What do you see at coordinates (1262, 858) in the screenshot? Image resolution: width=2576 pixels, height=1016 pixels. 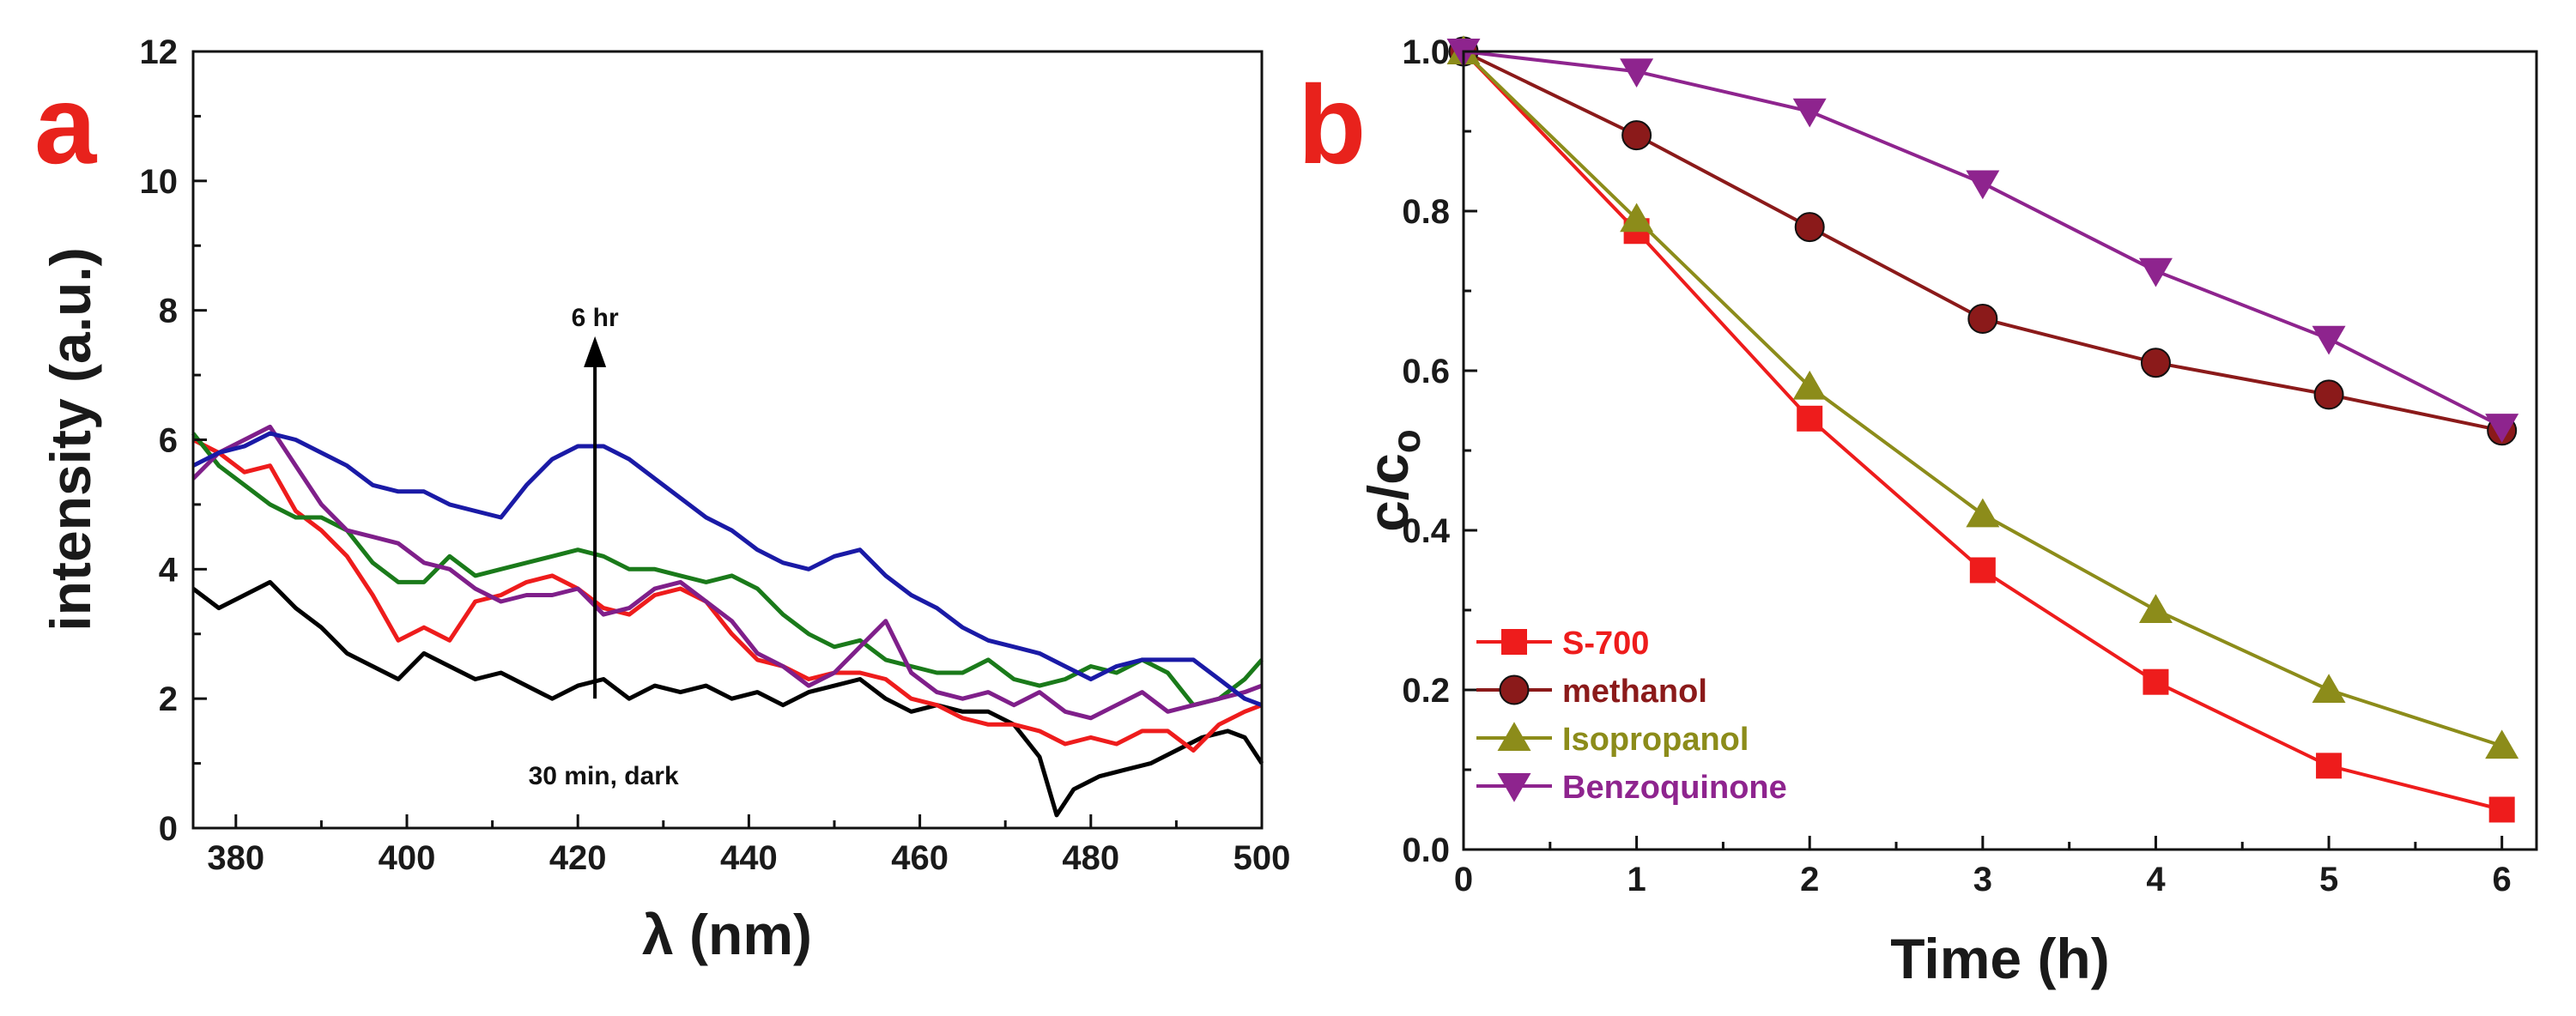 I see `a-x-tick-label: 500` at bounding box center [1262, 858].